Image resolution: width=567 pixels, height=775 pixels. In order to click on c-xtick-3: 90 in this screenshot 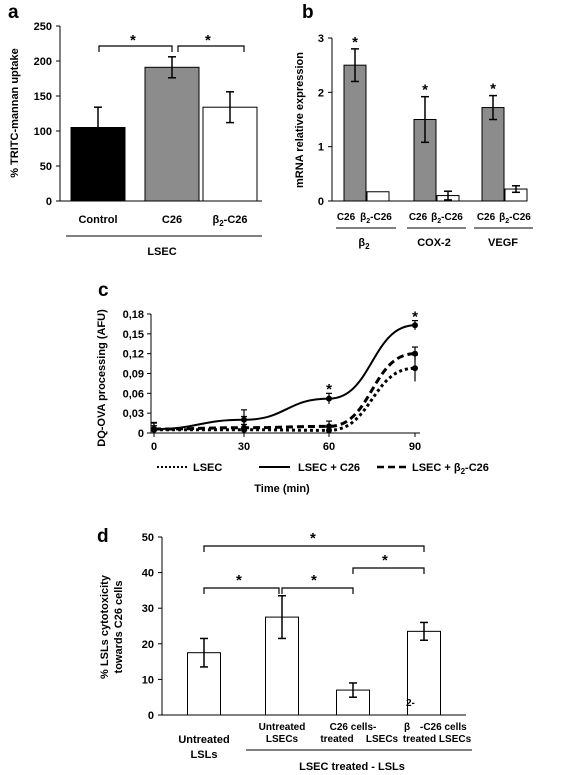, I will do `click(415, 447)`.